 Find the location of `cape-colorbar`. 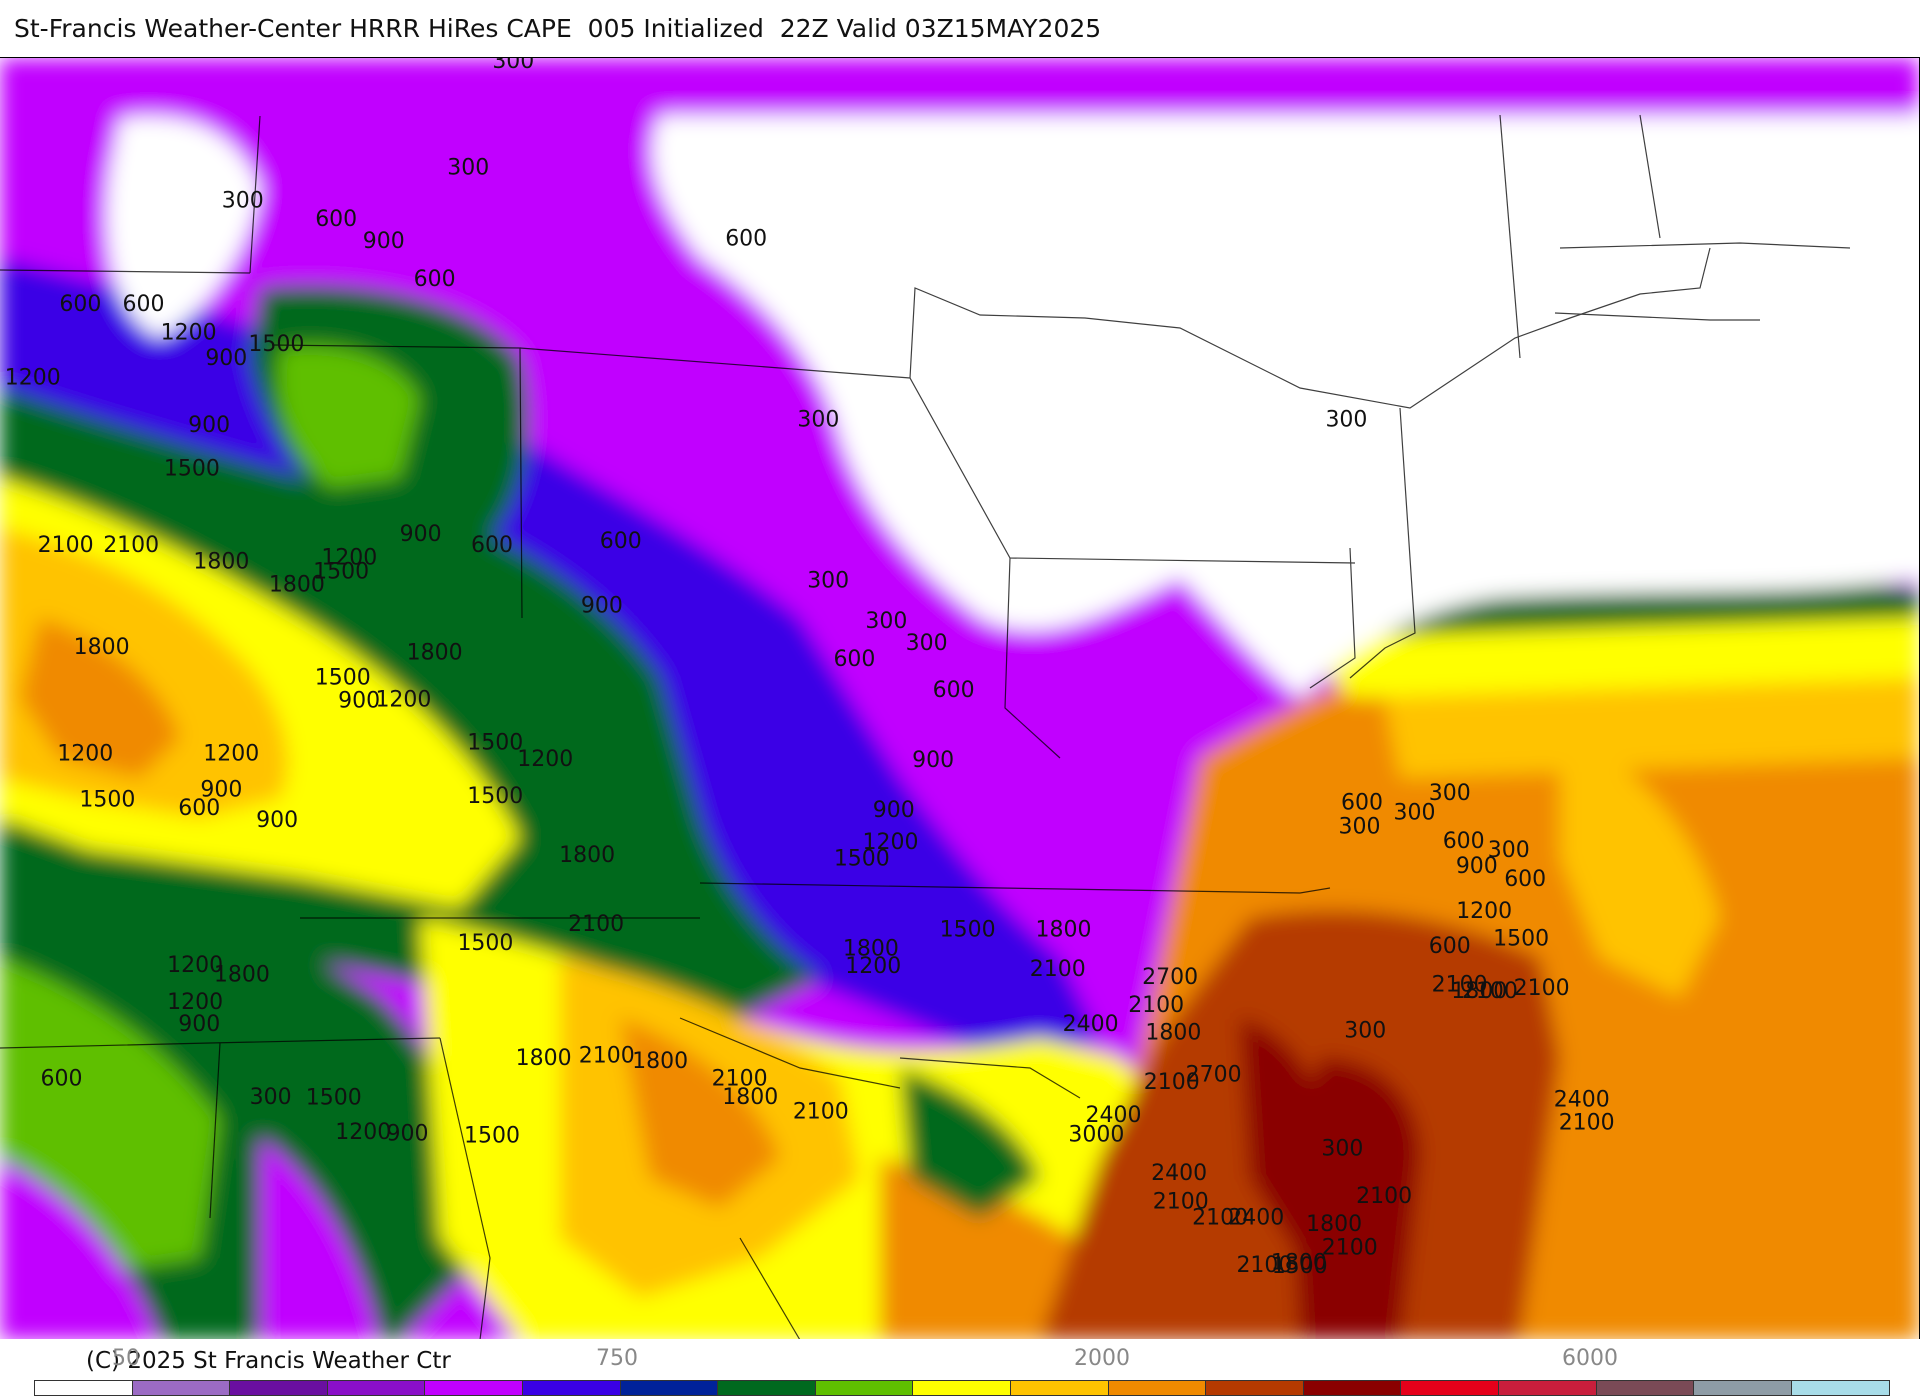

cape-colorbar is located at coordinates (962, 1388).